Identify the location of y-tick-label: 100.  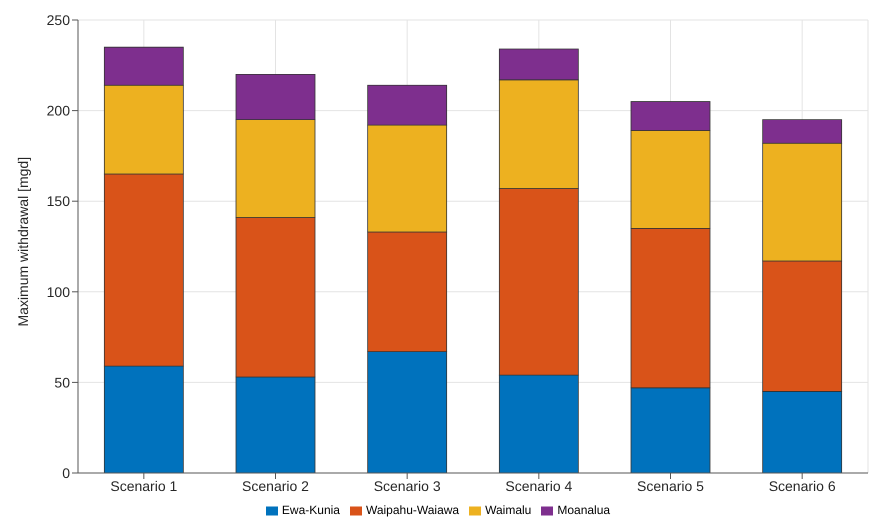
(58, 292).